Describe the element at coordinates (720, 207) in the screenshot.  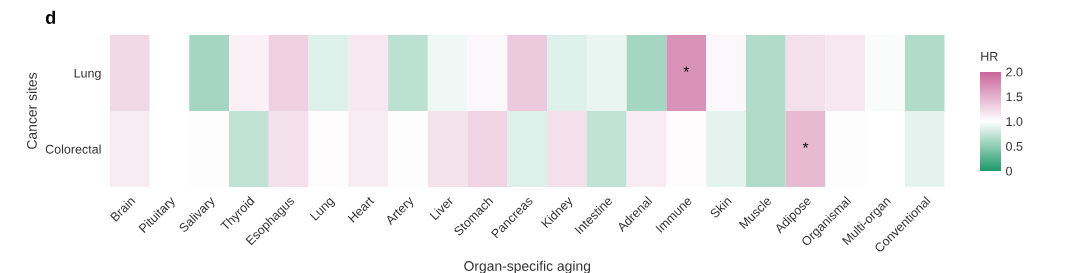
I see `x-tick-label: Skin` at that location.